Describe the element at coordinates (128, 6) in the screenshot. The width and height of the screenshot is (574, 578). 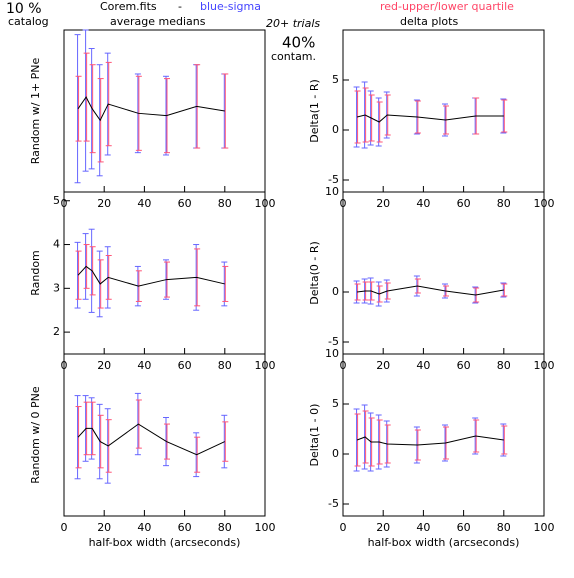
I see `file: Corem.fits` at that location.